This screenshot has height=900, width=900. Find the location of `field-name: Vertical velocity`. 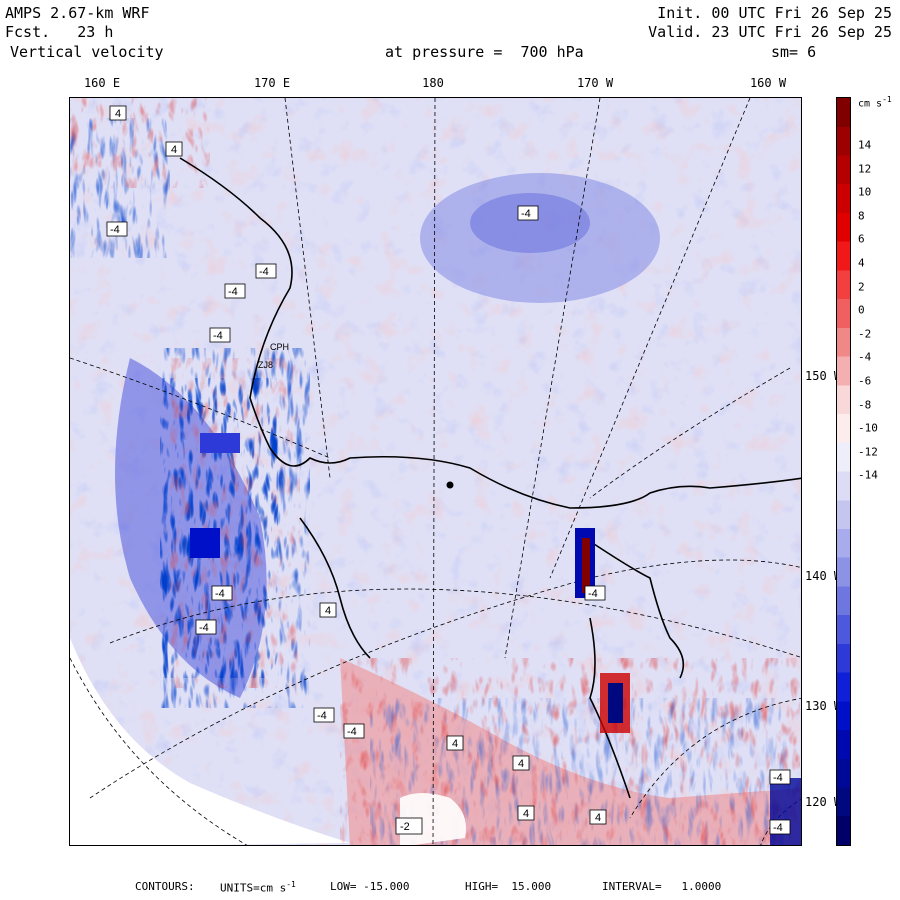

field-name: Vertical velocity is located at coordinates (87, 52).